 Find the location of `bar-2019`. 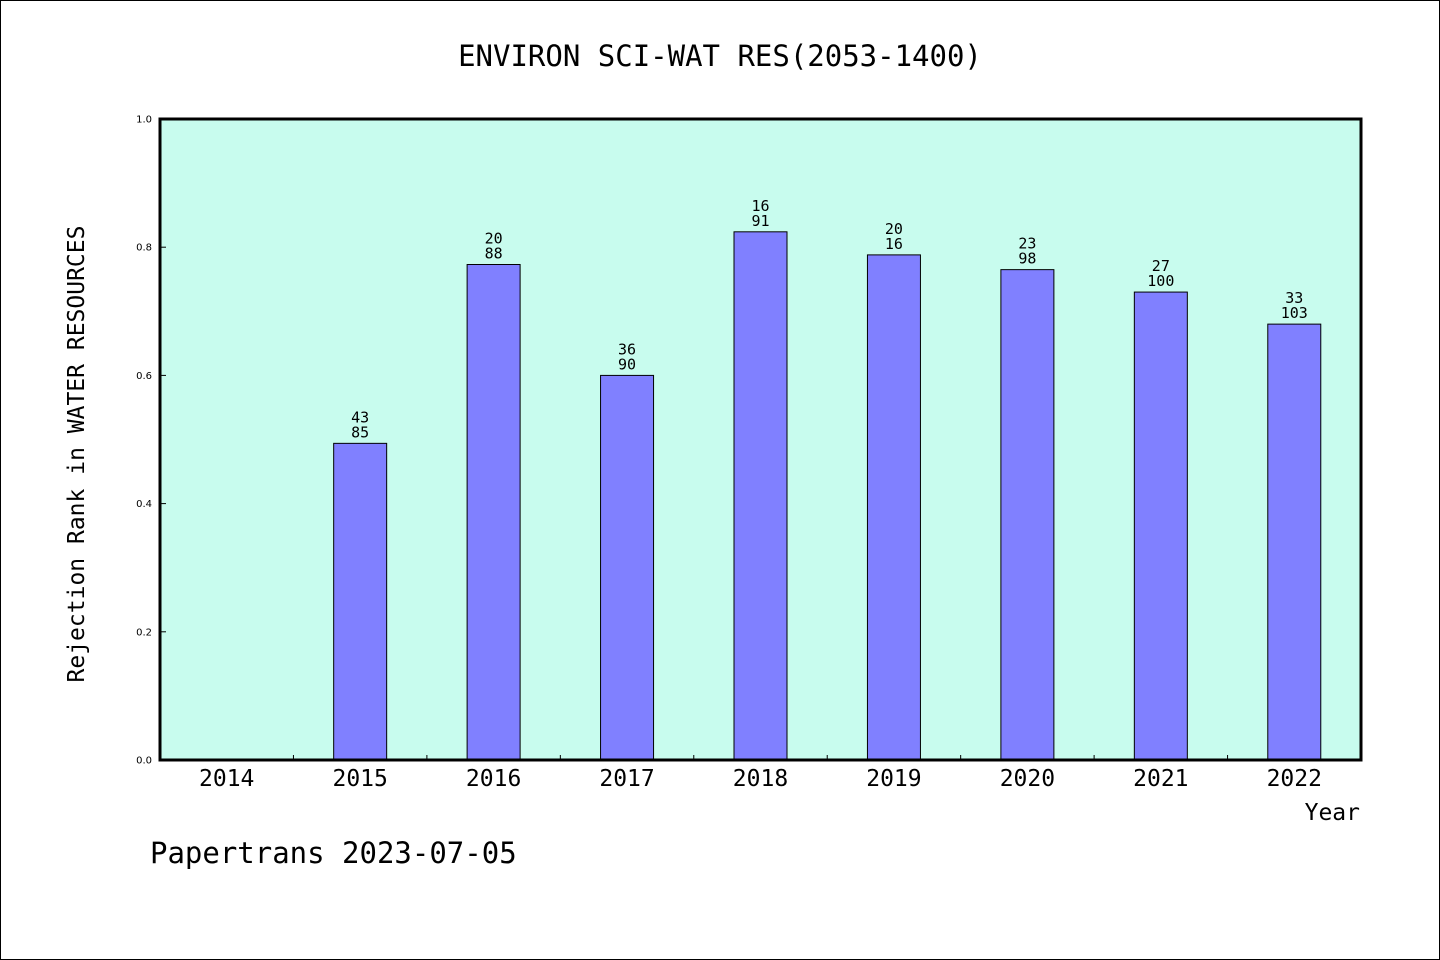

bar-2019 is located at coordinates (893, 507).